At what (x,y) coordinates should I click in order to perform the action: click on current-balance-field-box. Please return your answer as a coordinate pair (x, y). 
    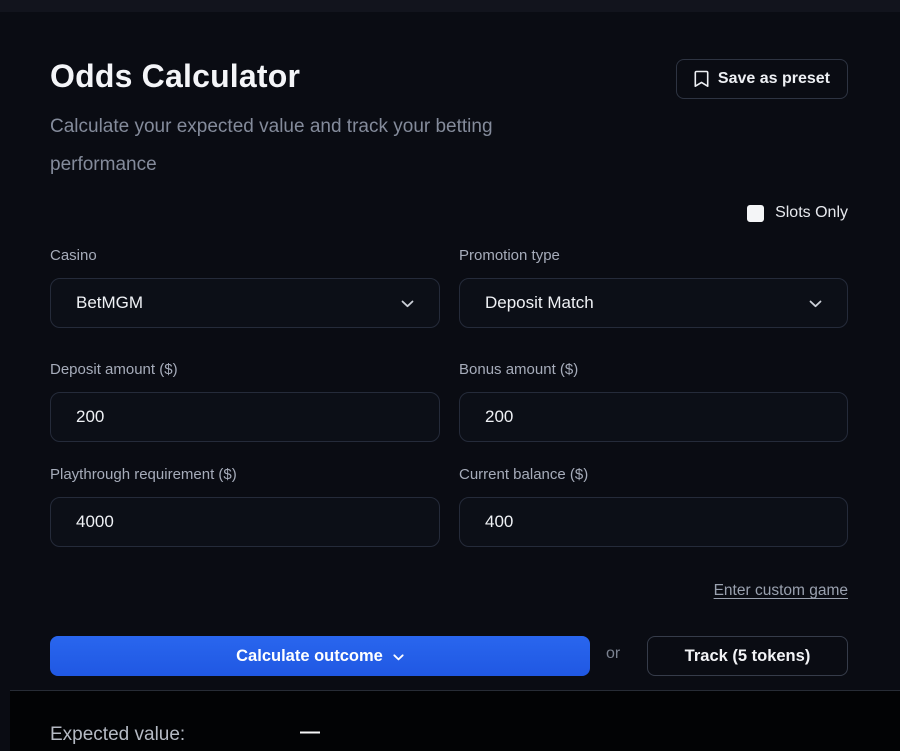
    Looking at the image, I should click on (653, 522).